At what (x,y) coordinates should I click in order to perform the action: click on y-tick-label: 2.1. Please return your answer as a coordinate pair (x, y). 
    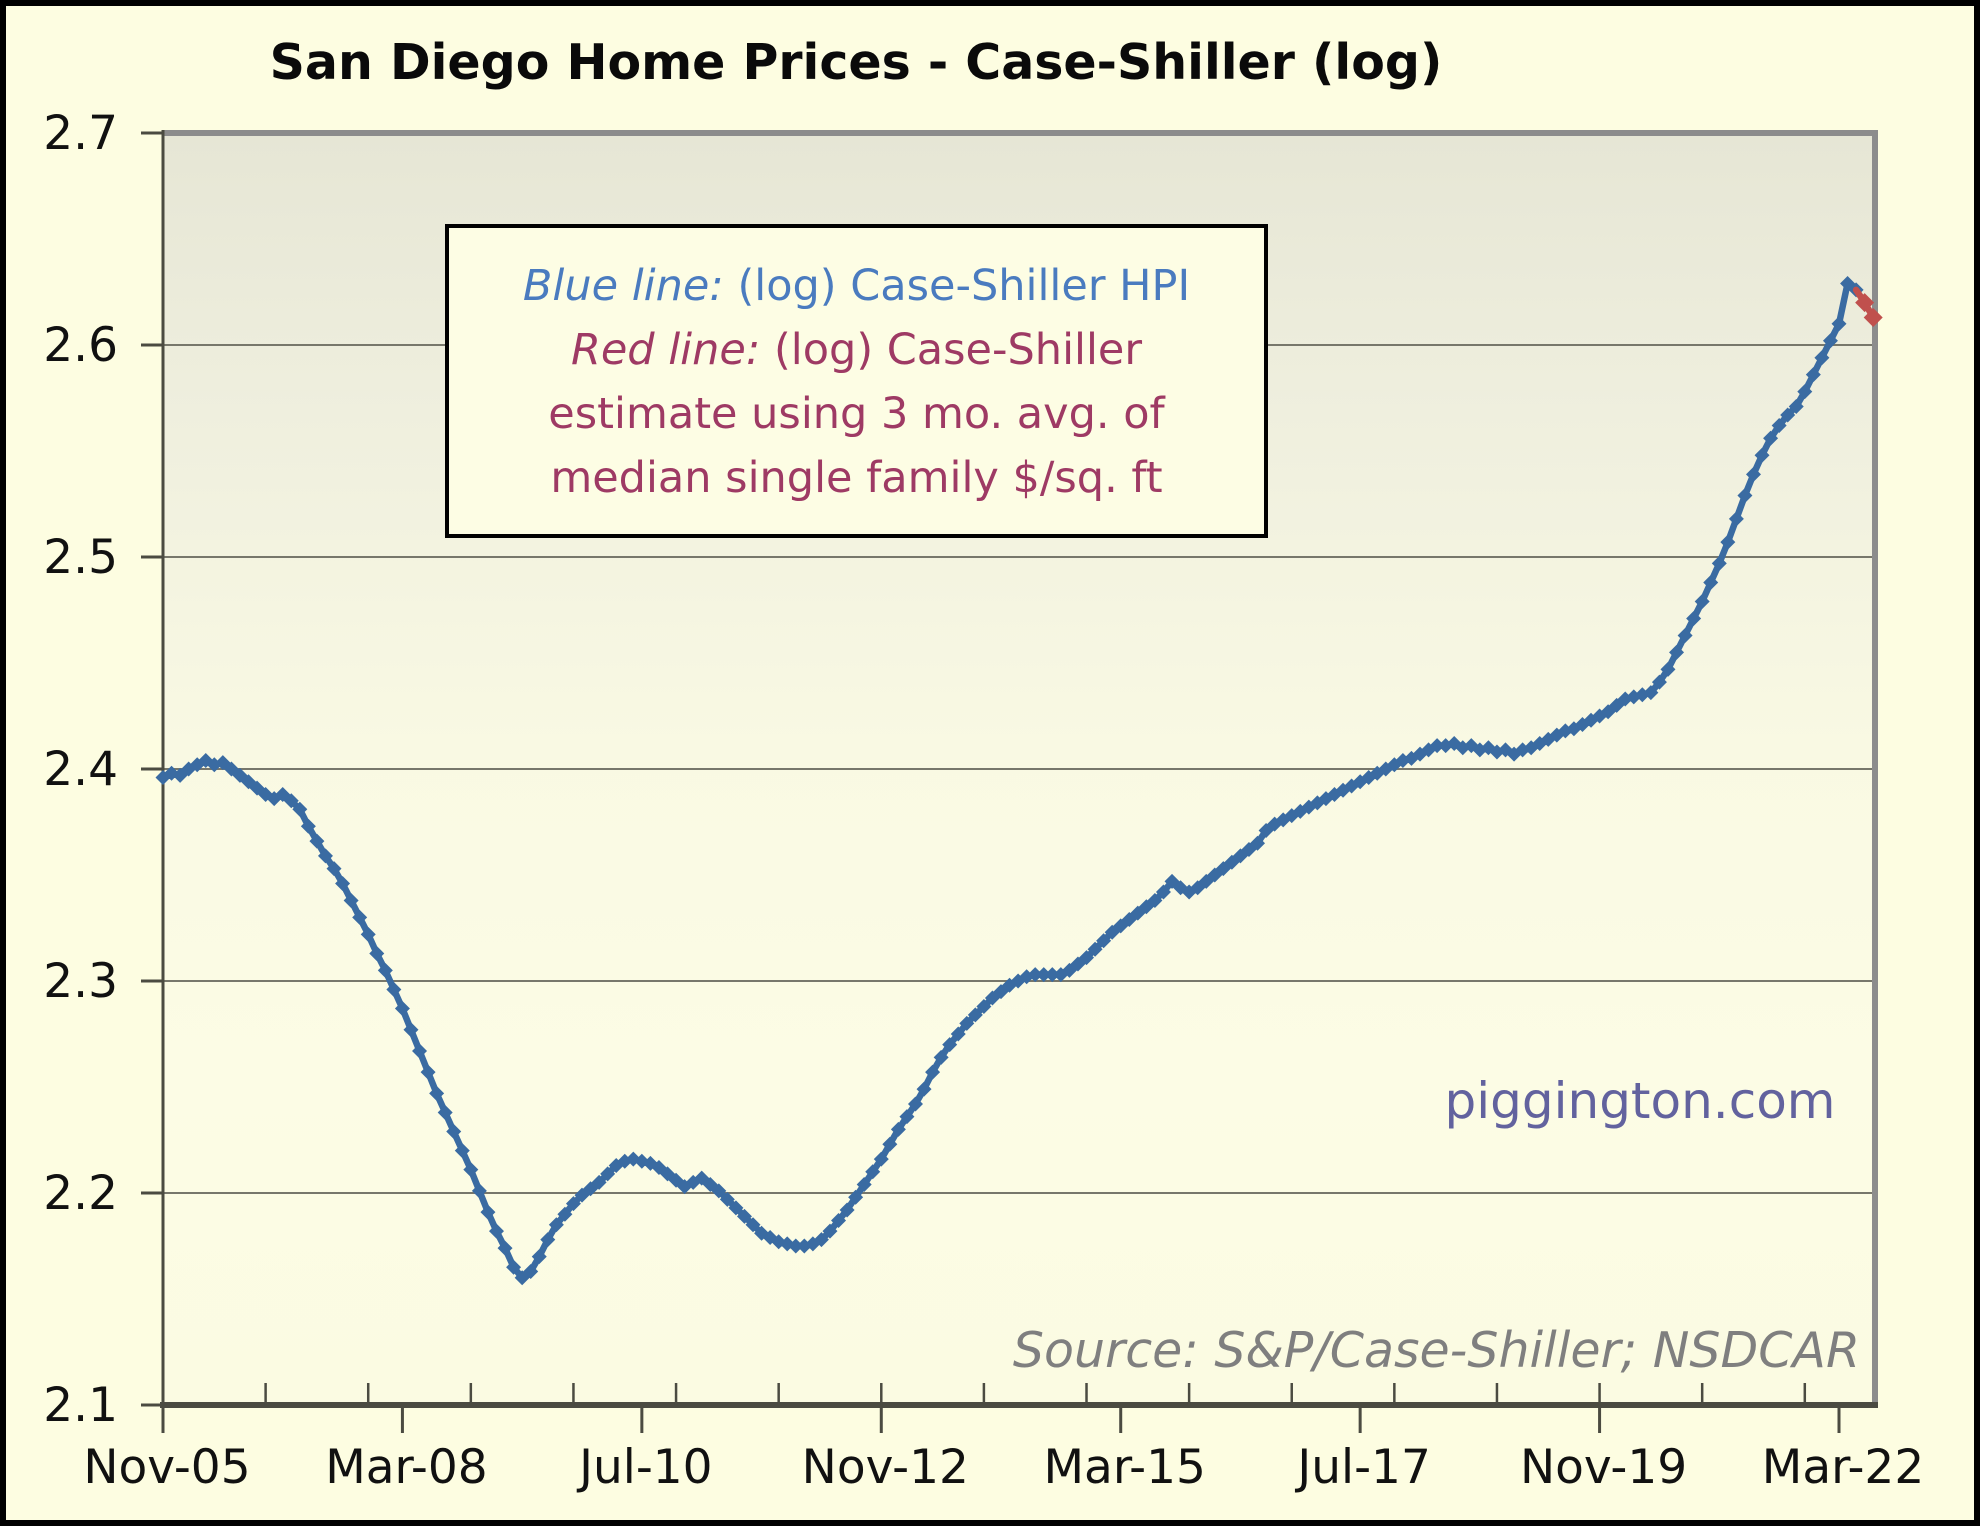
    Looking at the image, I should click on (80, 1405).